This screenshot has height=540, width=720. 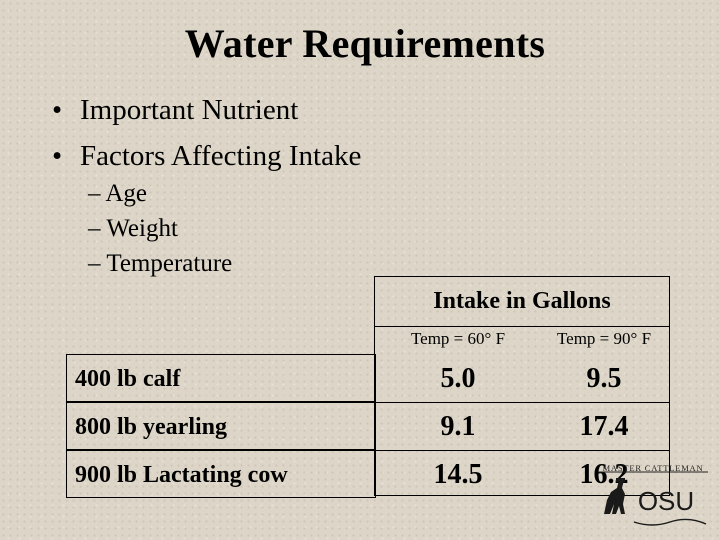 I want to click on cowboy-silhouette-icon, so click(x=614, y=497).